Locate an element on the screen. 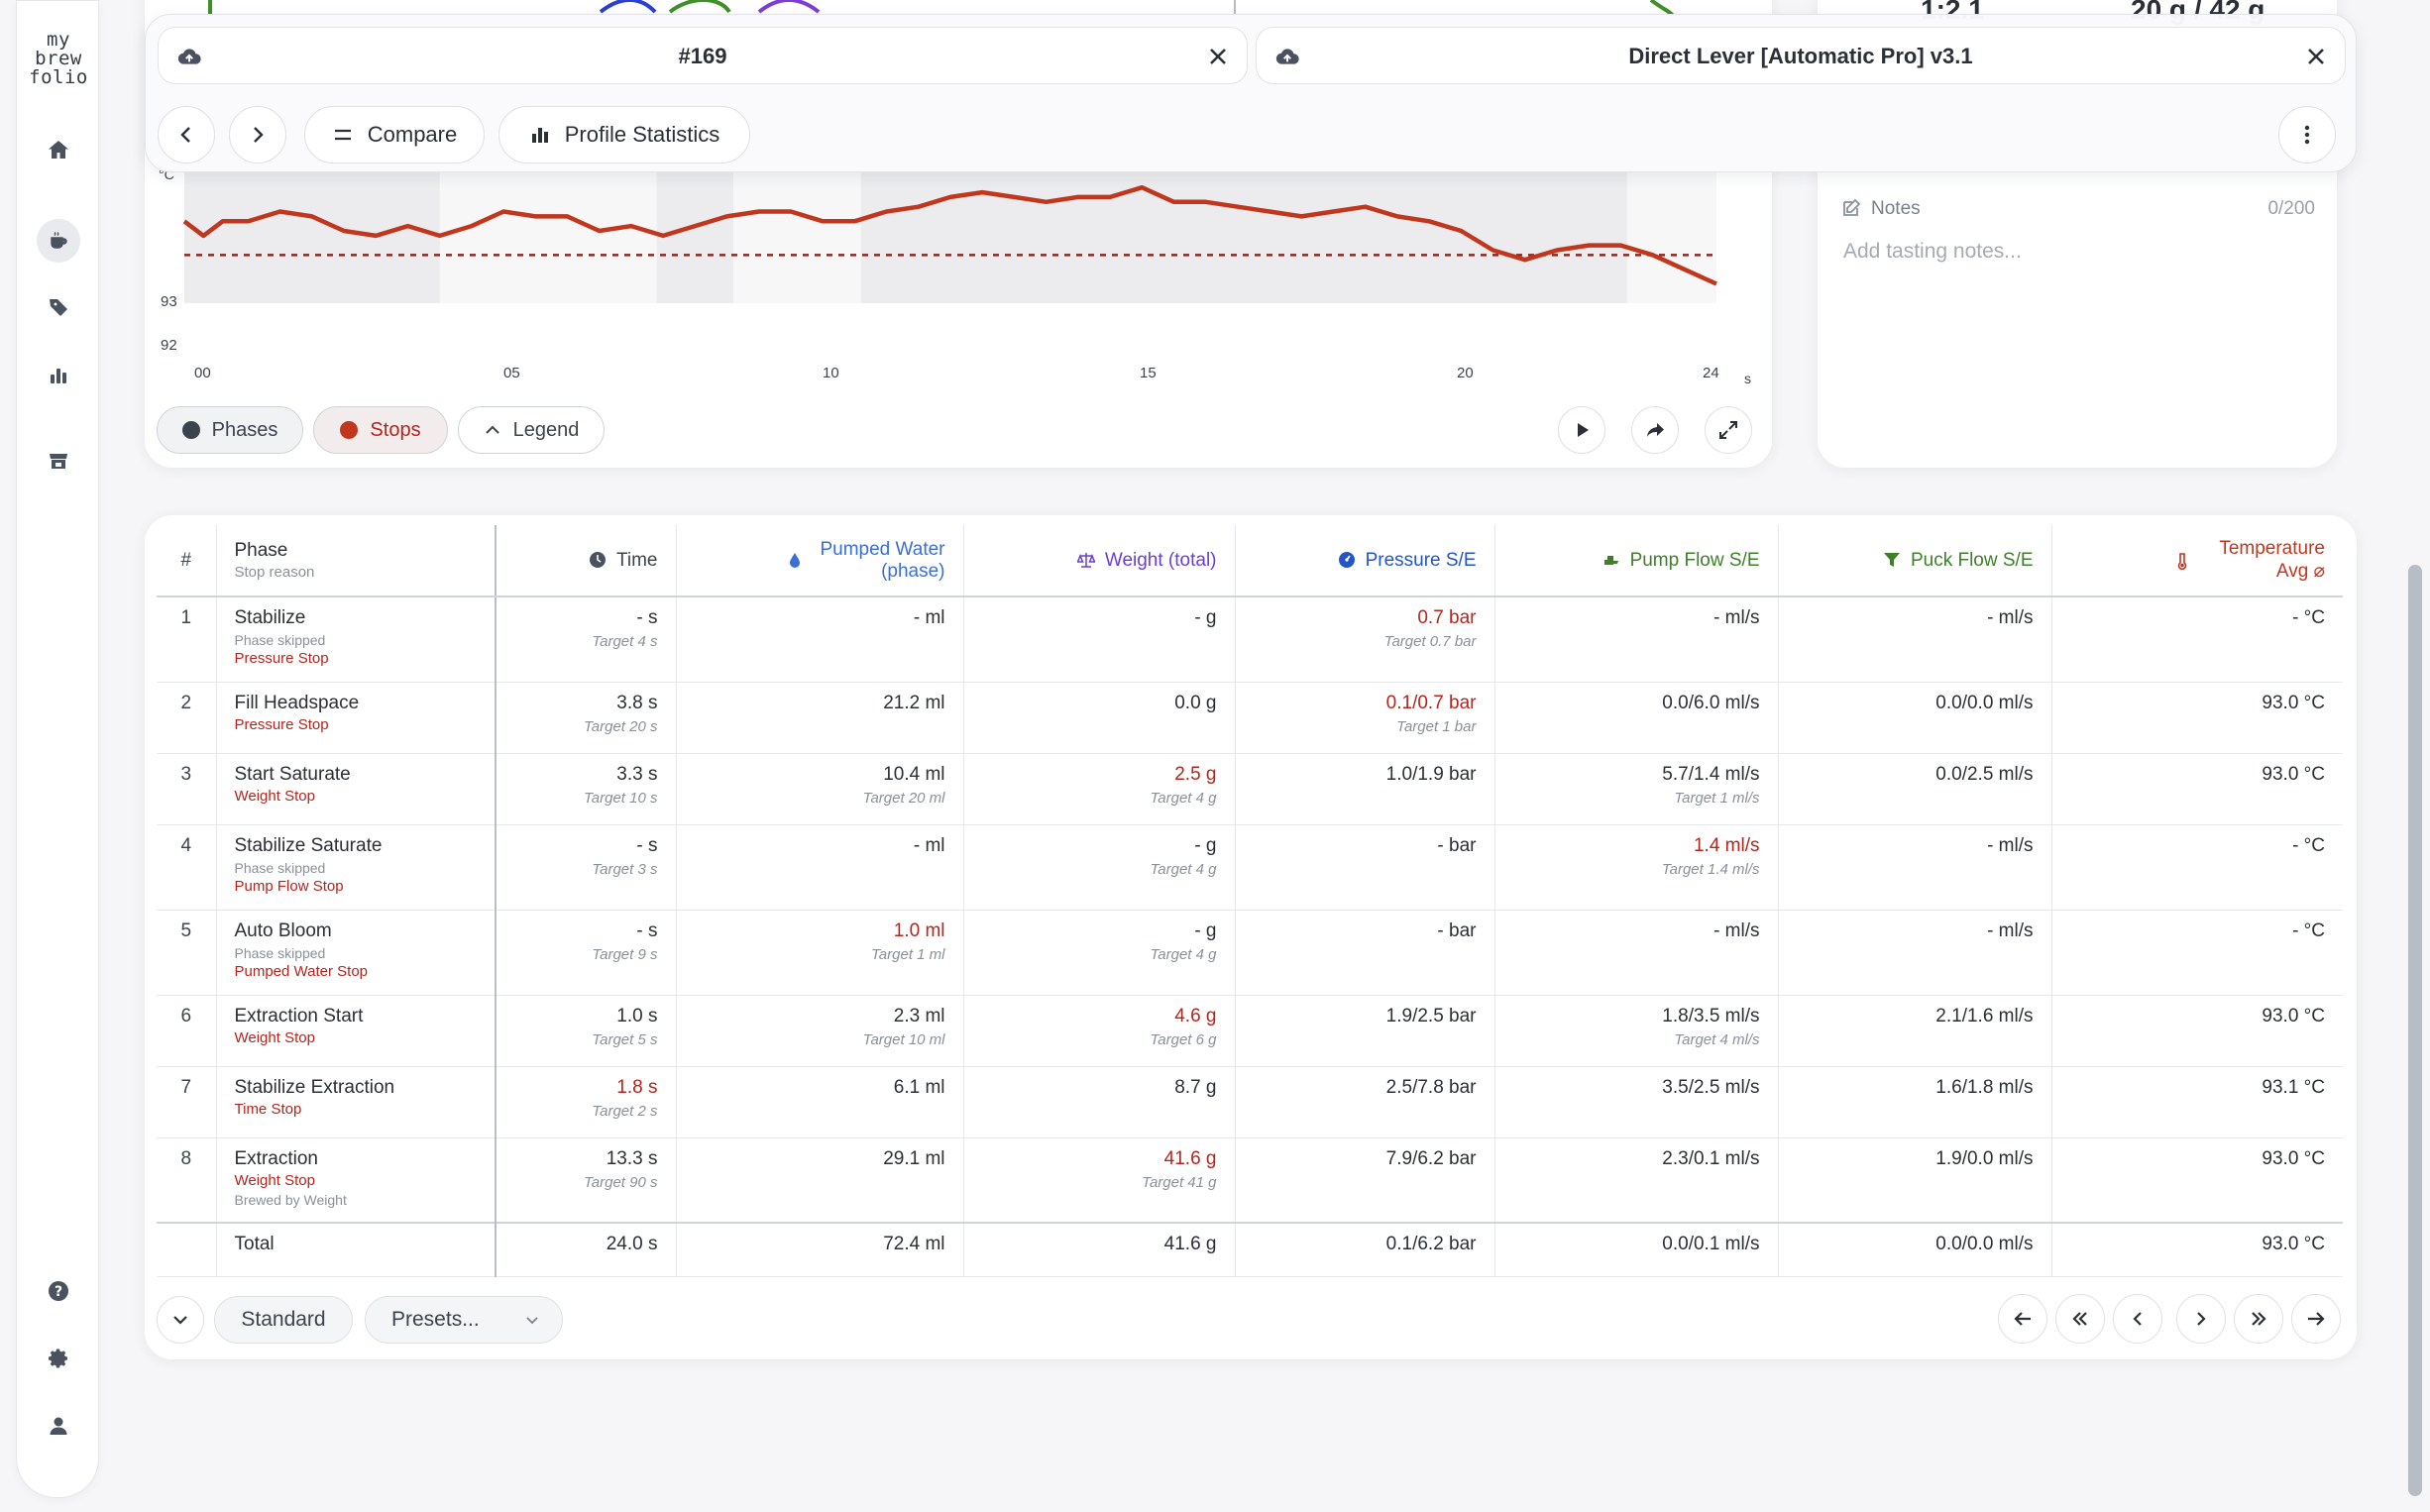 The height and width of the screenshot is (1512, 2430). fullscreen-button is located at coordinates (1728, 430).